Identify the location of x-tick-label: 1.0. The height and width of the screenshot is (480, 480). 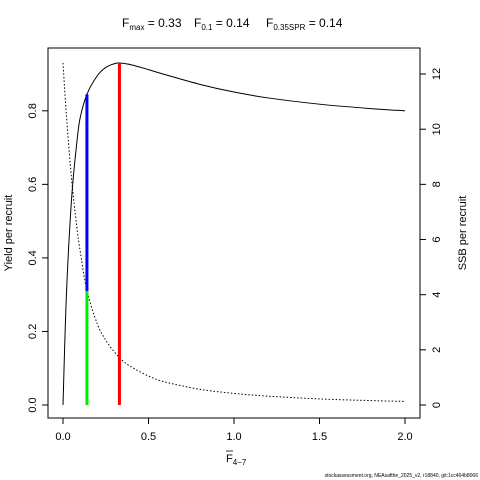
(233, 437).